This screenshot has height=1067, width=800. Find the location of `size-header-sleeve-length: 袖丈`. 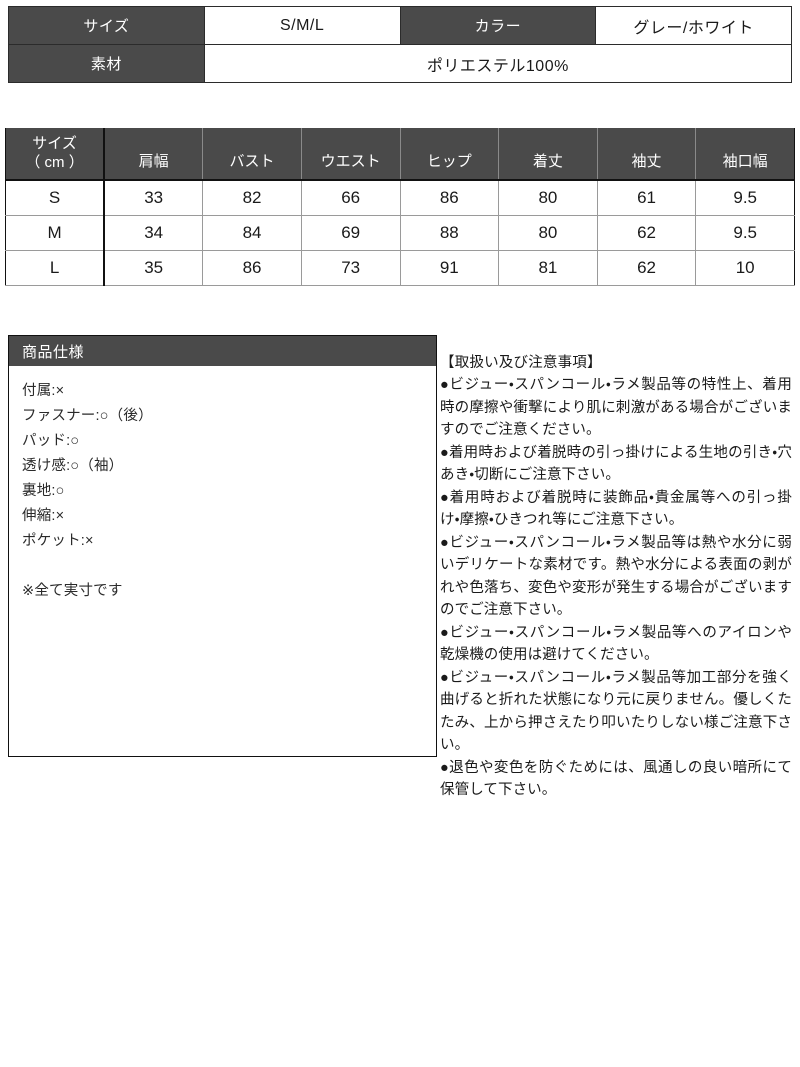

size-header-sleeve-length: 袖丈 is located at coordinates (647, 154).